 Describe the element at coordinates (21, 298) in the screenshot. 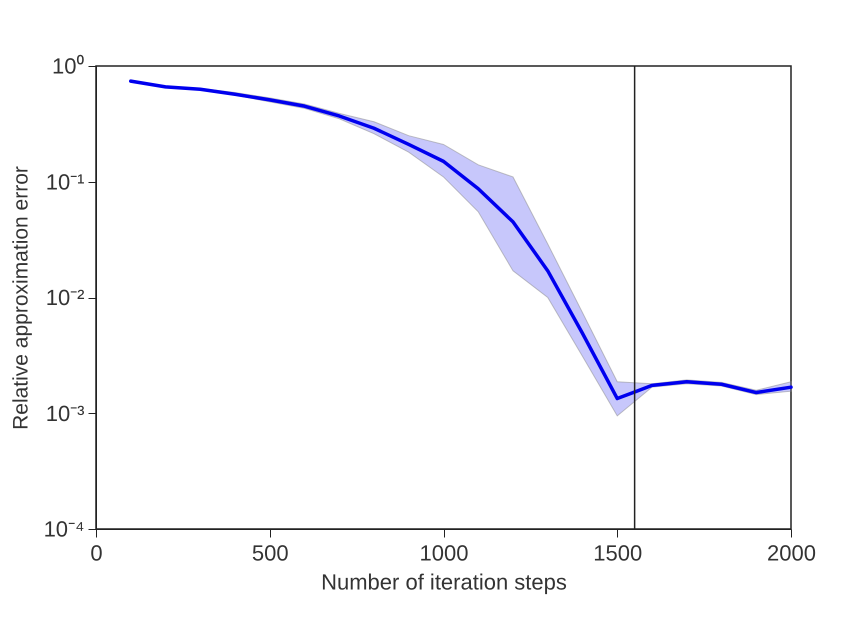

I see `y-axis-title: Relative approximation error` at that location.